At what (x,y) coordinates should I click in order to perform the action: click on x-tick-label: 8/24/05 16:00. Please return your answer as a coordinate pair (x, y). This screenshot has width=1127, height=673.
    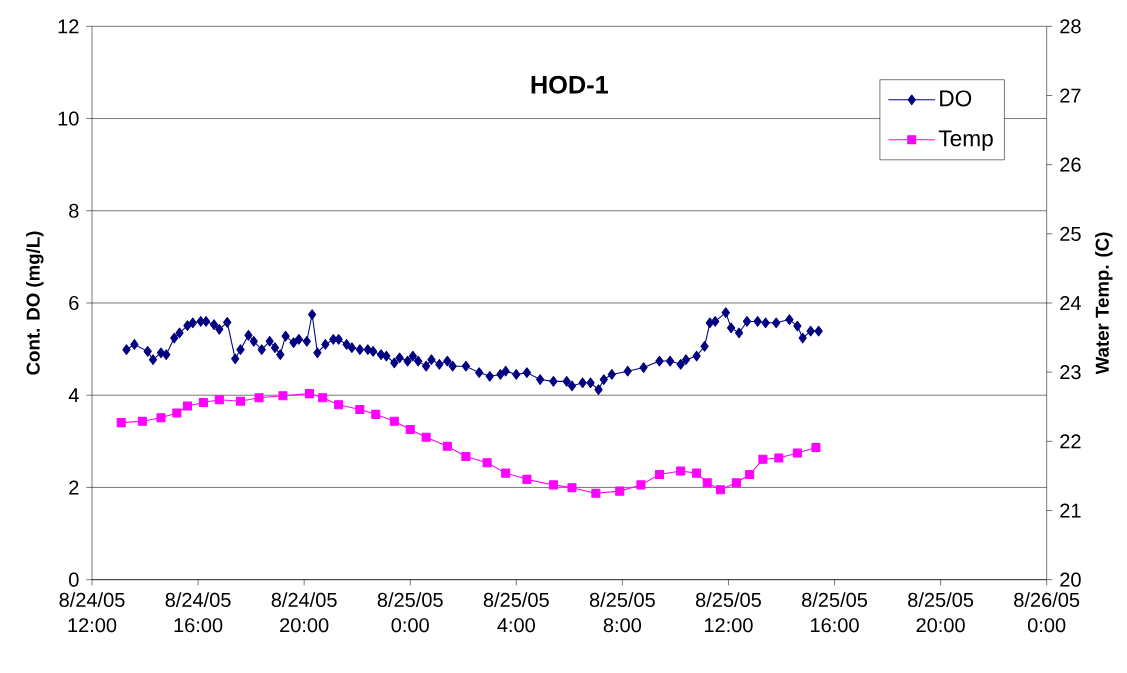
    Looking at the image, I should click on (198, 612).